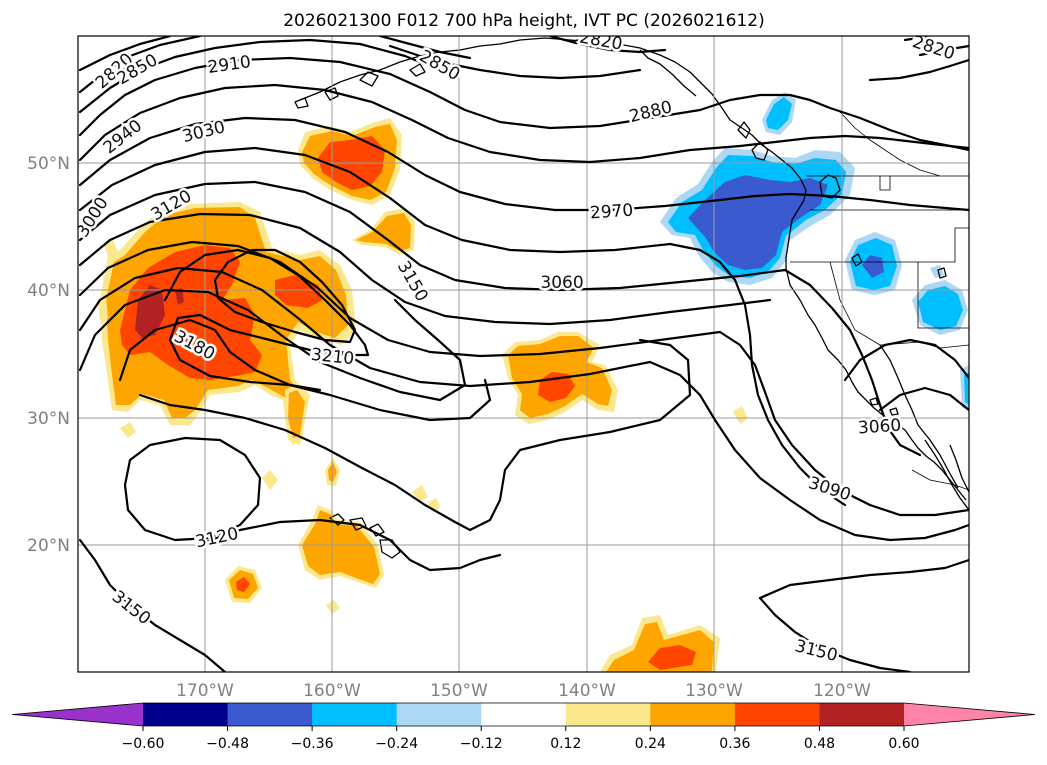 The height and width of the screenshot is (765, 1047). I want to click on colorbar-tick-label: 0.60, so click(903, 744).